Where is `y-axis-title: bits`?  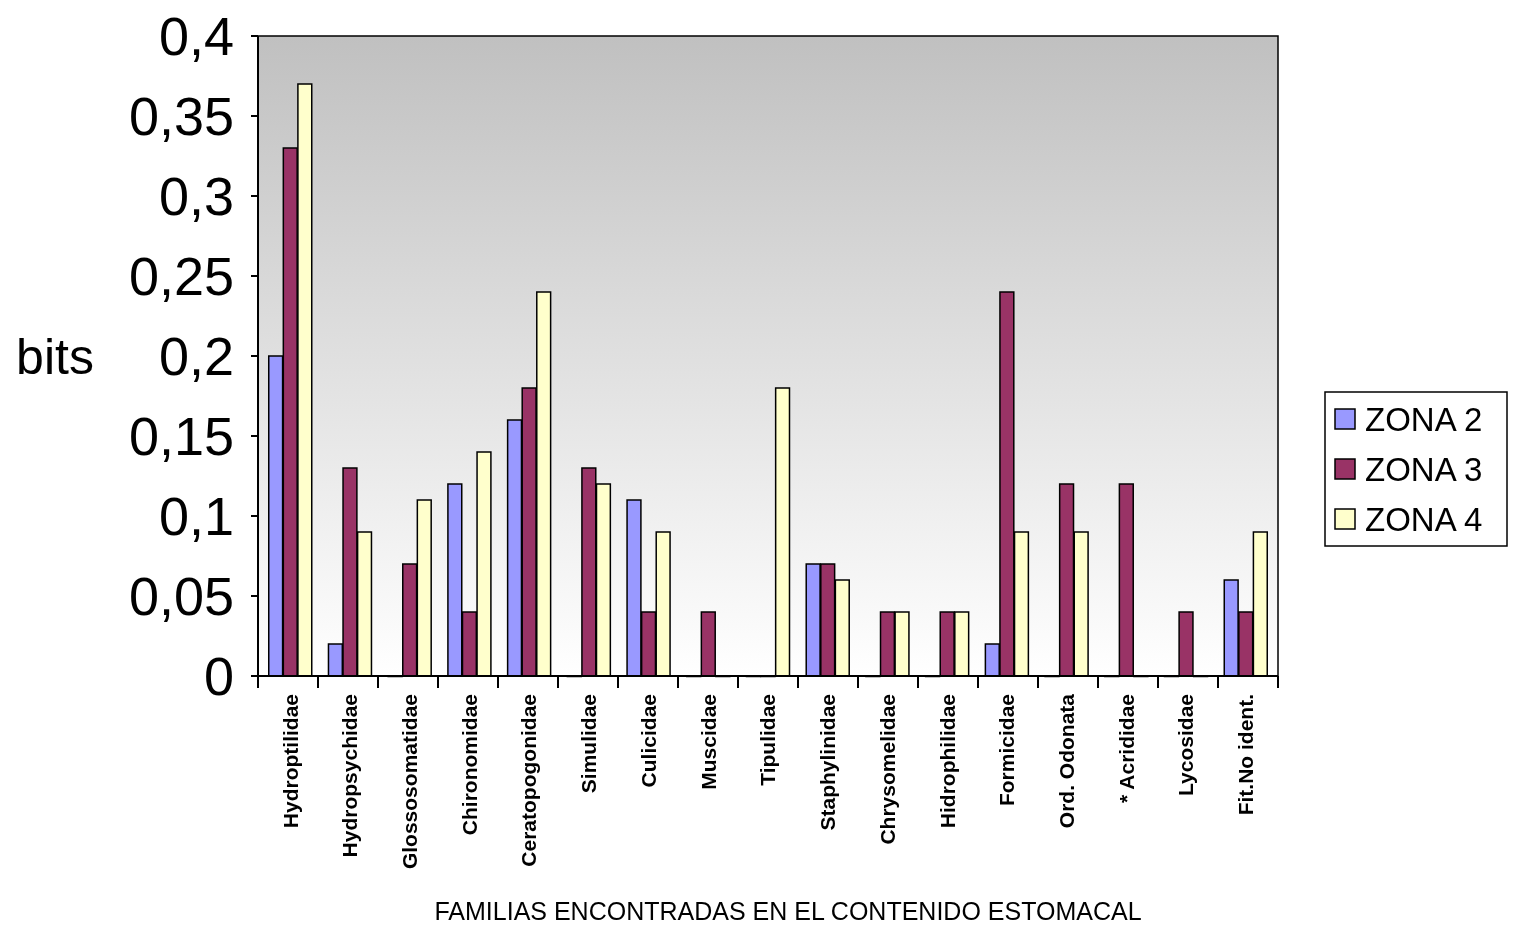
y-axis-title: bits is located at coordinates (55, 356).